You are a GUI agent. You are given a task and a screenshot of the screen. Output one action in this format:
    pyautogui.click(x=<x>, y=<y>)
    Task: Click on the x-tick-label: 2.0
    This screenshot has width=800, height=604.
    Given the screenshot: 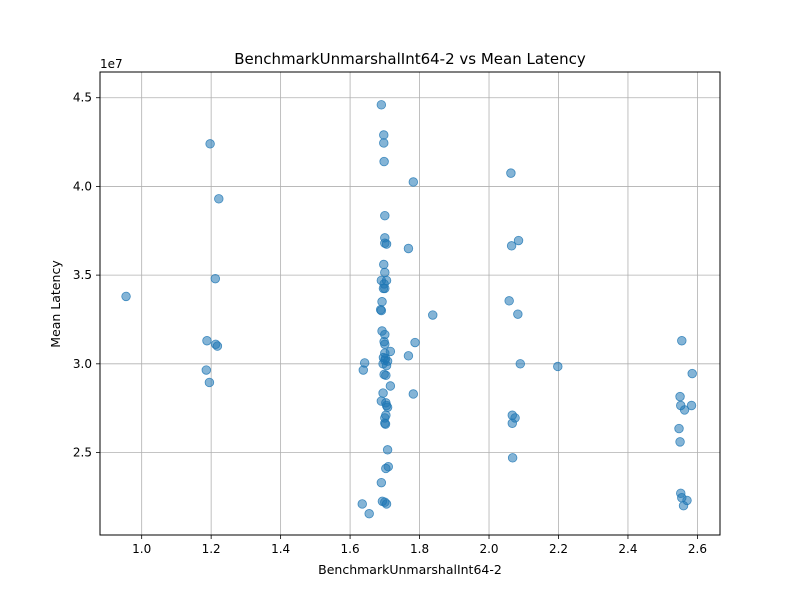 What is the action you would take?
    pyautogui.click(x=488, y=549)
    